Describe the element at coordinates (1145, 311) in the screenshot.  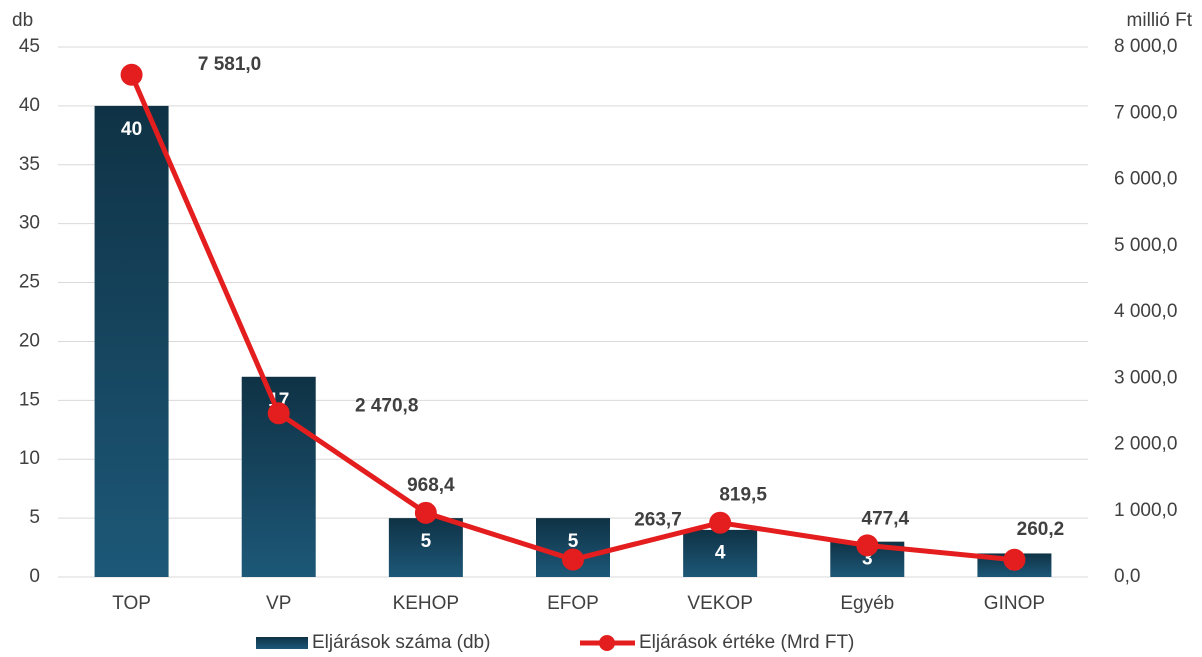
I see `y2-tick-label: 4 000,0` at that location.